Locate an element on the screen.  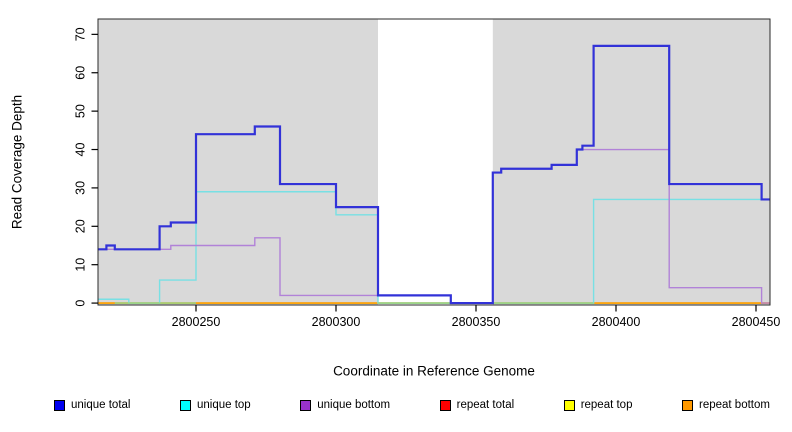
legend-item-repeat-top: repeat top is located at coordinates (598, 405).